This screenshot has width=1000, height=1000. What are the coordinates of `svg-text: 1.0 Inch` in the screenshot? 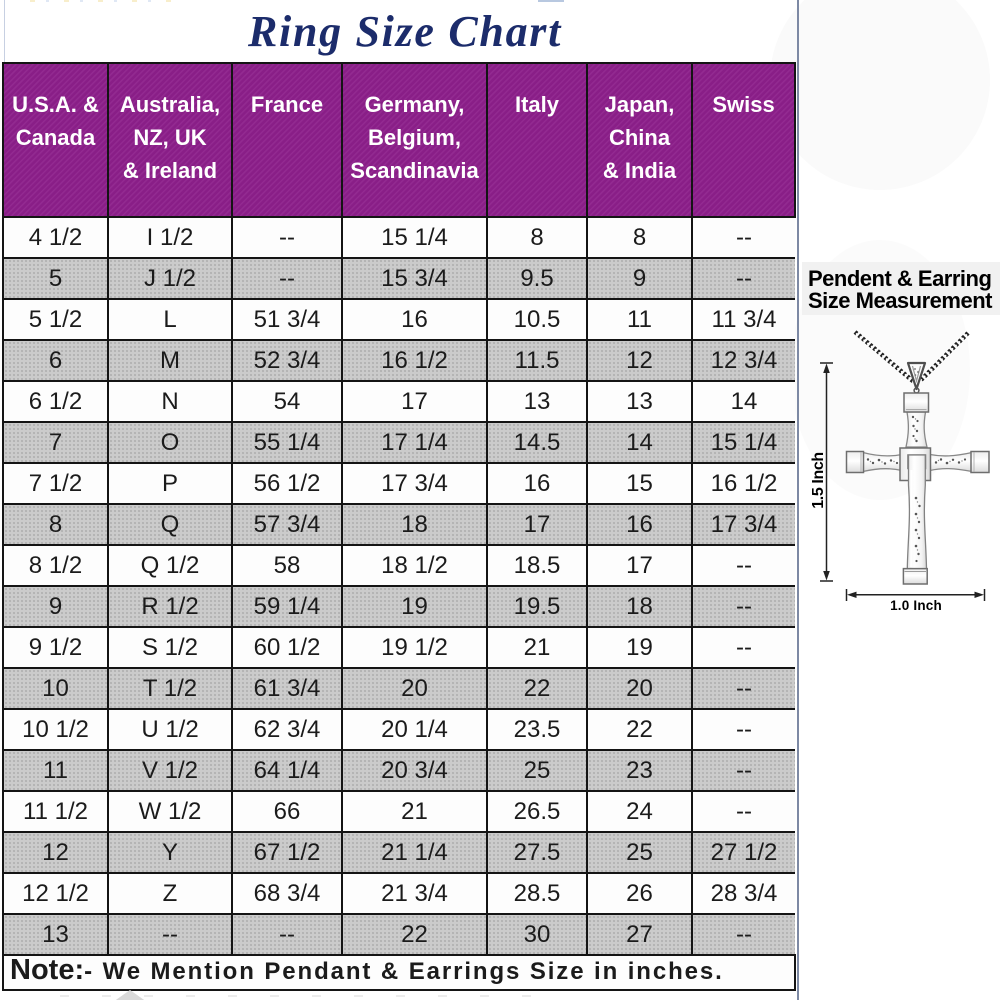 It's located at (916, 605).